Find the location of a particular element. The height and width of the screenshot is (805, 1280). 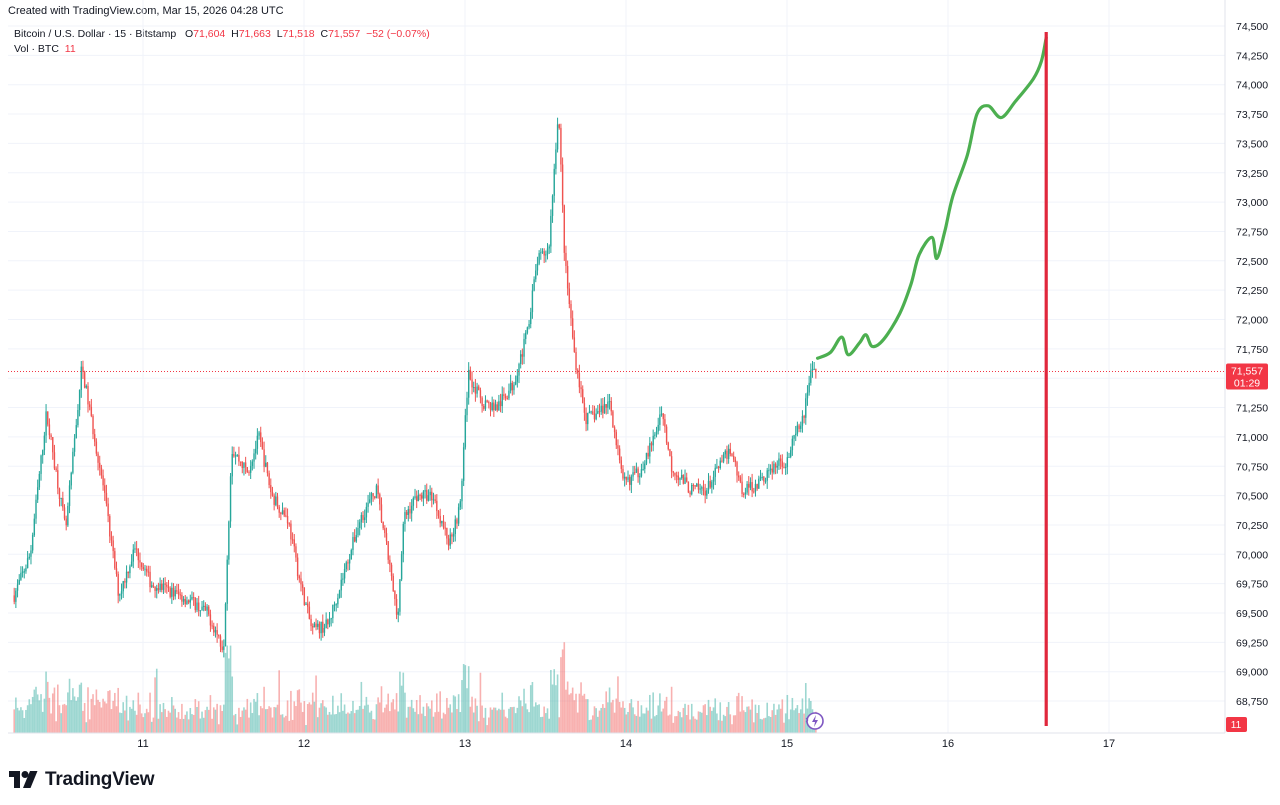

volume-label: Vol · BTC is located at coordinates (36, 49).